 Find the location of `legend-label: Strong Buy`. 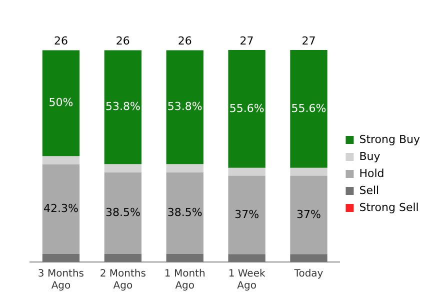

legend-label: Strong Buy is located at coordinates (389, 139).